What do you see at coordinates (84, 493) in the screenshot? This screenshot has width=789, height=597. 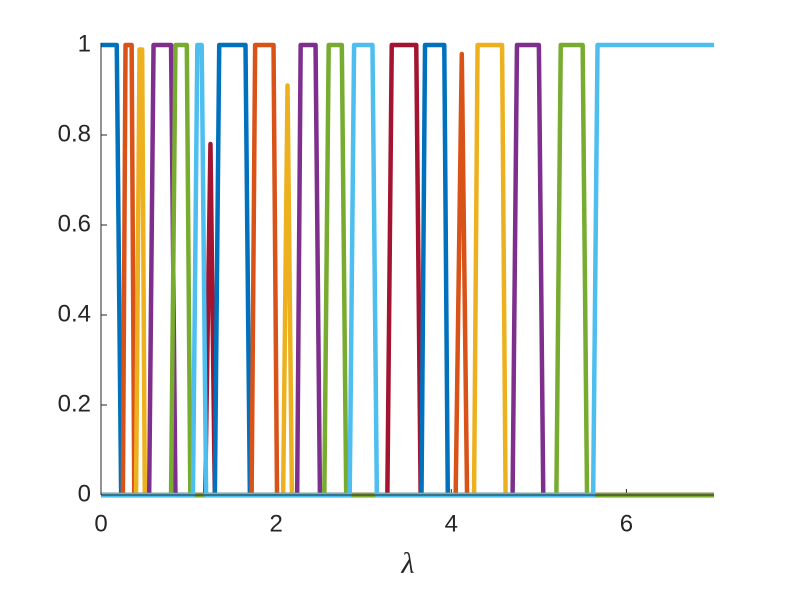 I see `y-tick-label: 0` at bounding box center [84, 493].